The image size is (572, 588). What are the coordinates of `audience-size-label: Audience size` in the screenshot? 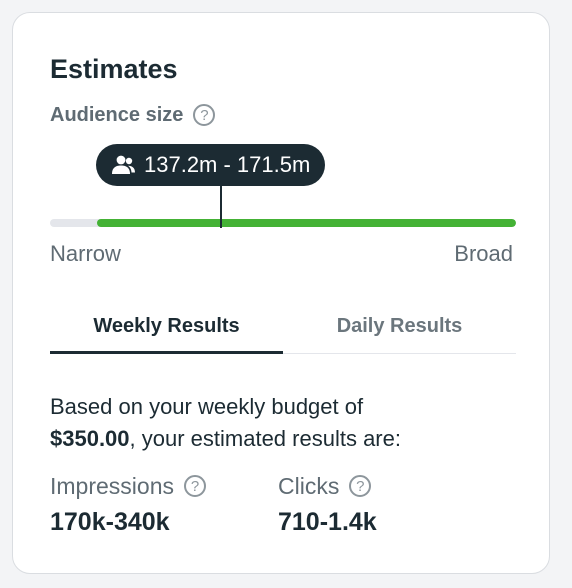 It's located at (117, 114).